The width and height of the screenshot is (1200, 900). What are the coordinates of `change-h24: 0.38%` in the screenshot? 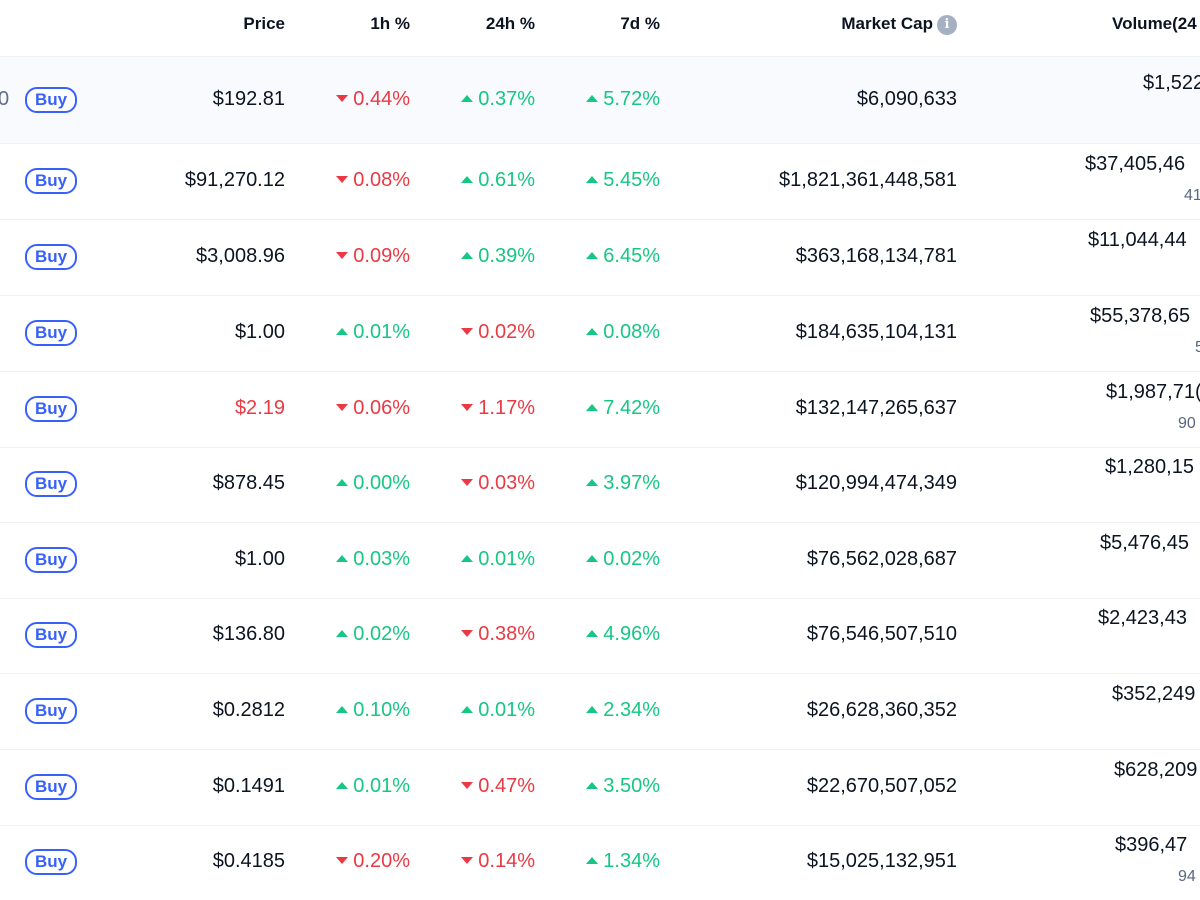 It's located at (498, 634).